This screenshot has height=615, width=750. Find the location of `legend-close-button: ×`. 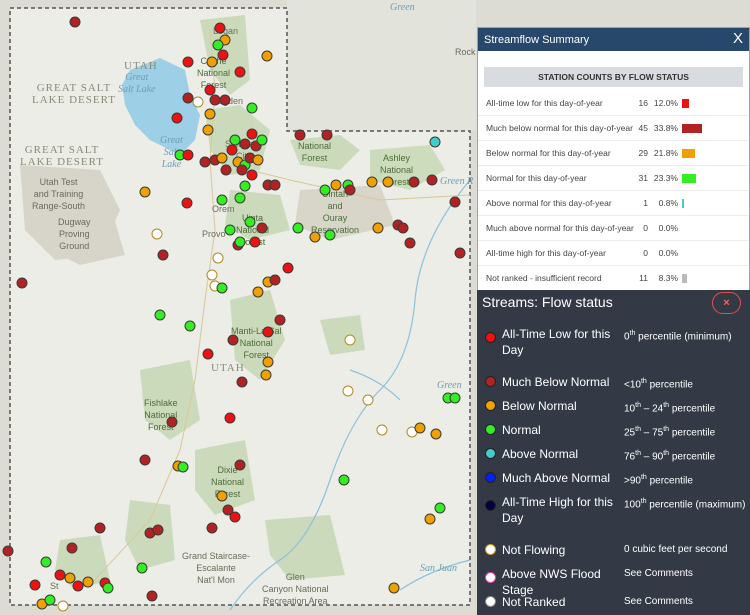

legend-close-button: × is located at coordinates (726, 303).